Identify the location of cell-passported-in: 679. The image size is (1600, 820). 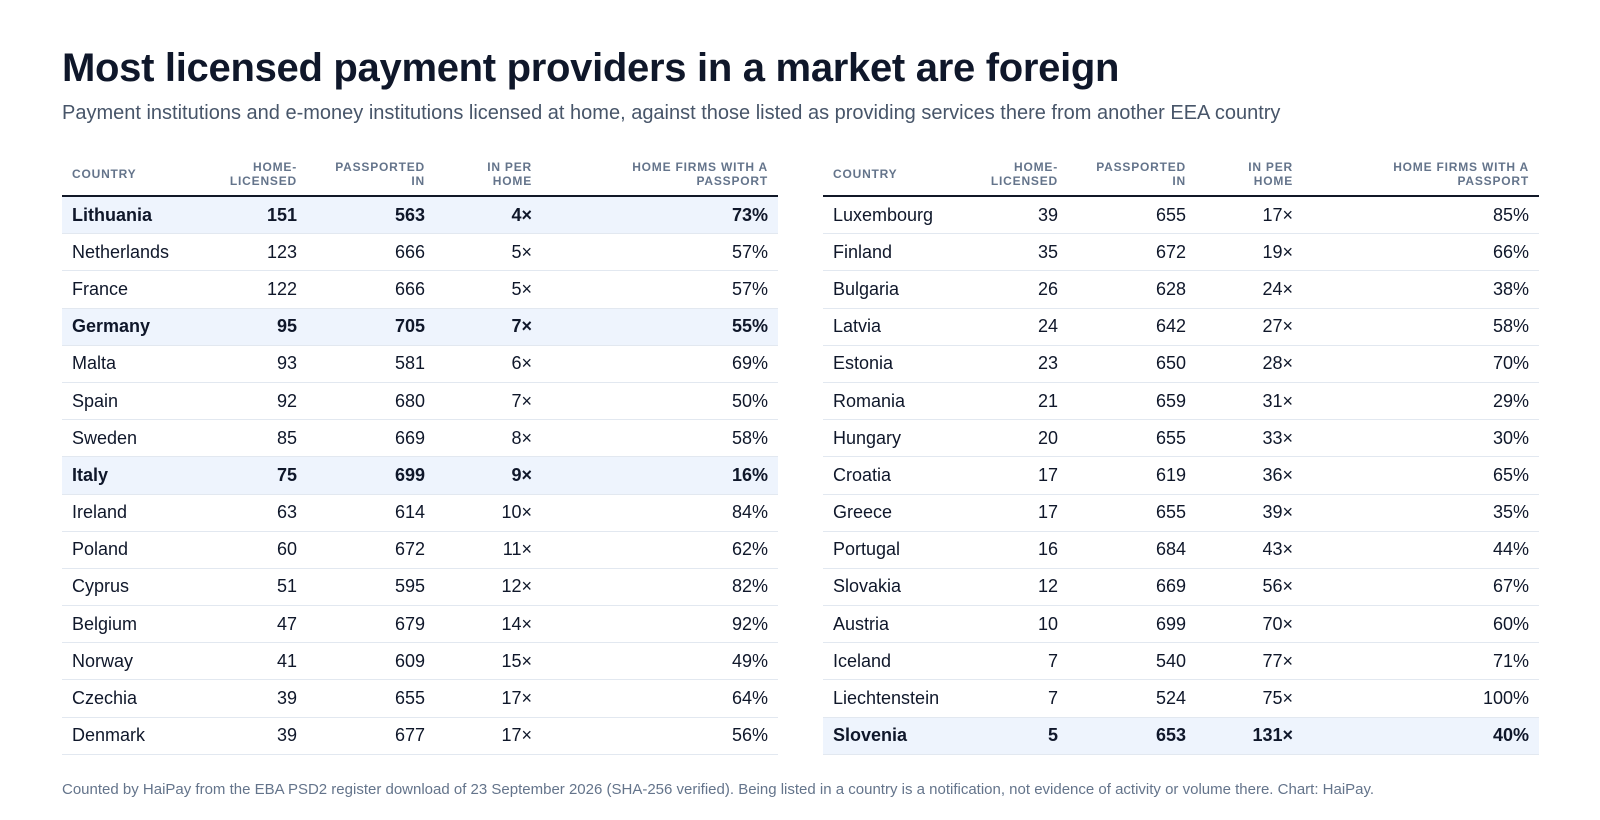
(409, 623).